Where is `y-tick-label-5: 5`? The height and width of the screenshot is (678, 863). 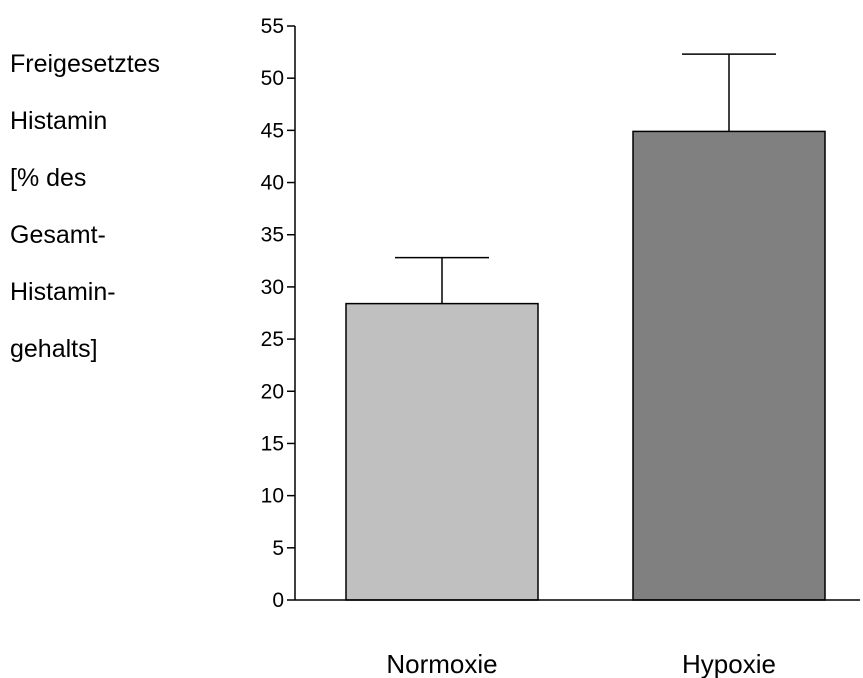 y-tick-label-5: 5 is located at coordinates (278, 548).